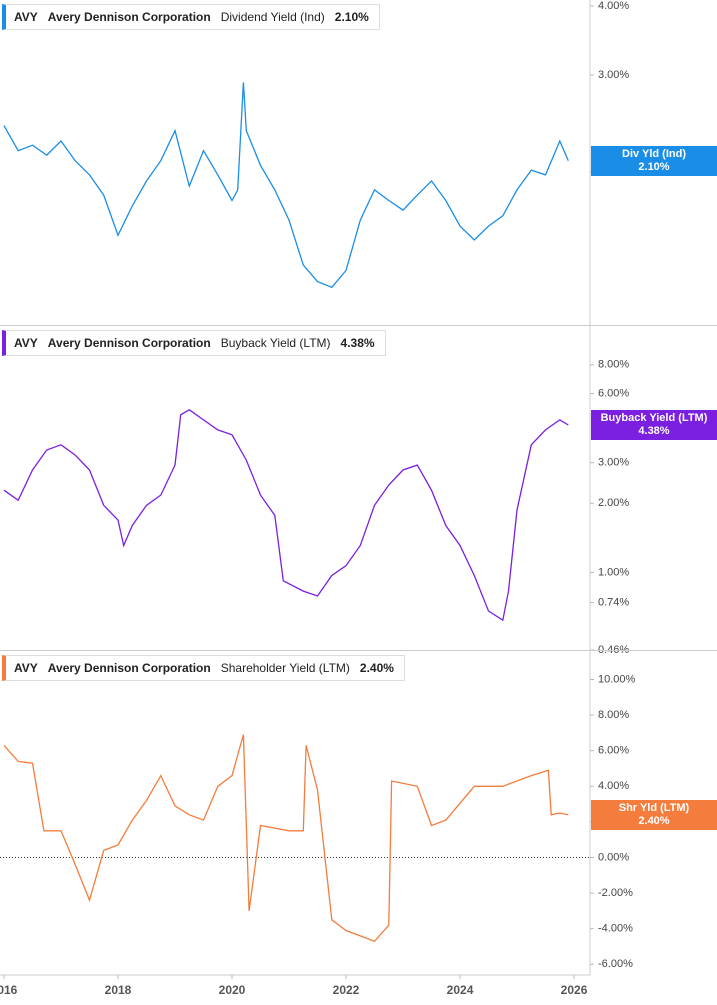 Image resolution: width=717 pixels, height=1005 pixels. I want to click on series-name: Dividend Yield (Ind), so click(272, 17).